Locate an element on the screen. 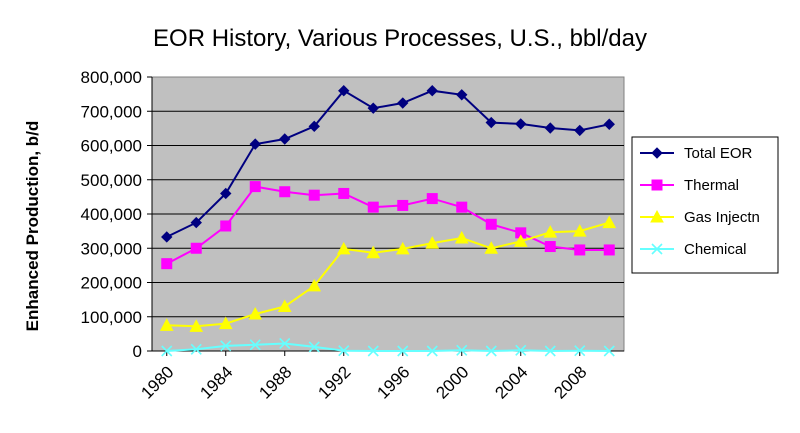 The image size is (800, 433). series-thermal is located at coordinates (388, 225).